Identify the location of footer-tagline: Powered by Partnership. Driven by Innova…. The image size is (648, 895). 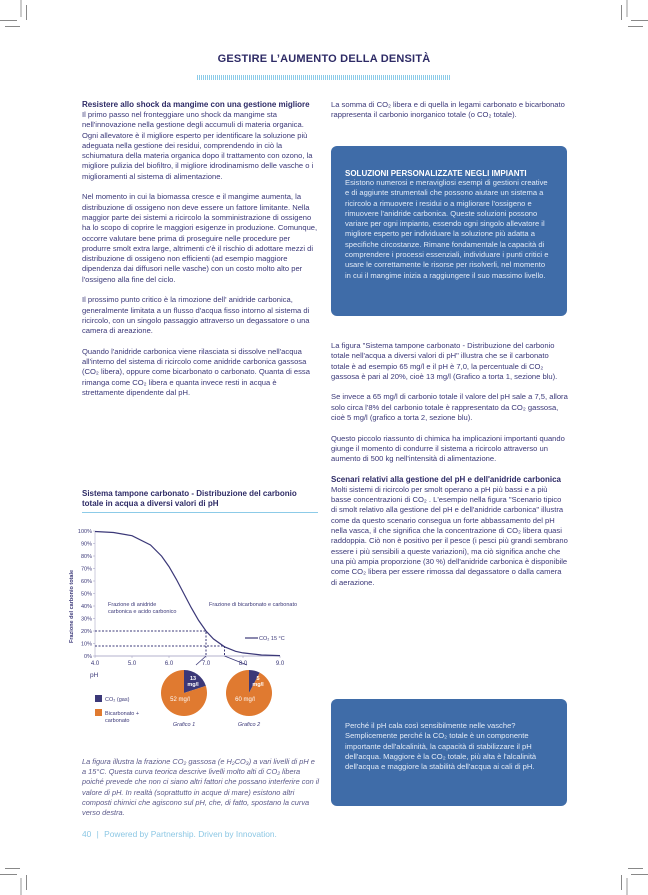
(190, 834).